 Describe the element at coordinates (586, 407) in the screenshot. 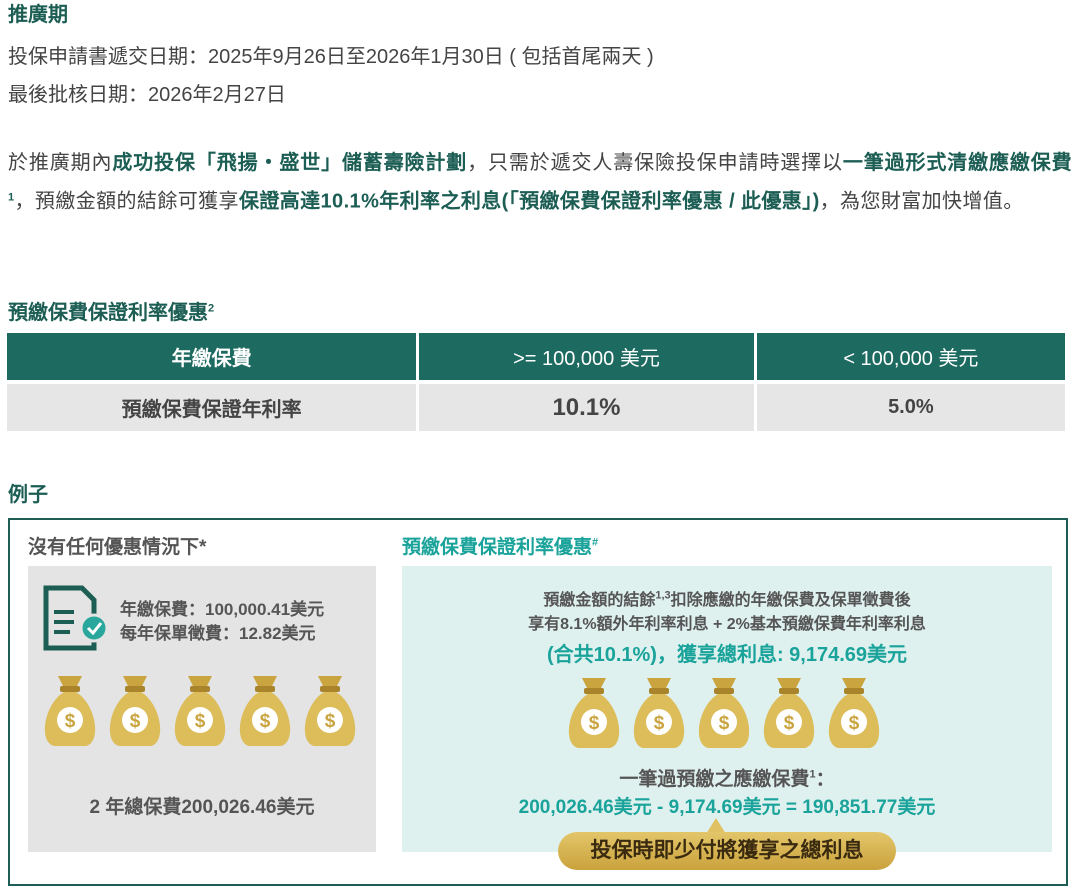

I see `cell: 10.1%` at that location.